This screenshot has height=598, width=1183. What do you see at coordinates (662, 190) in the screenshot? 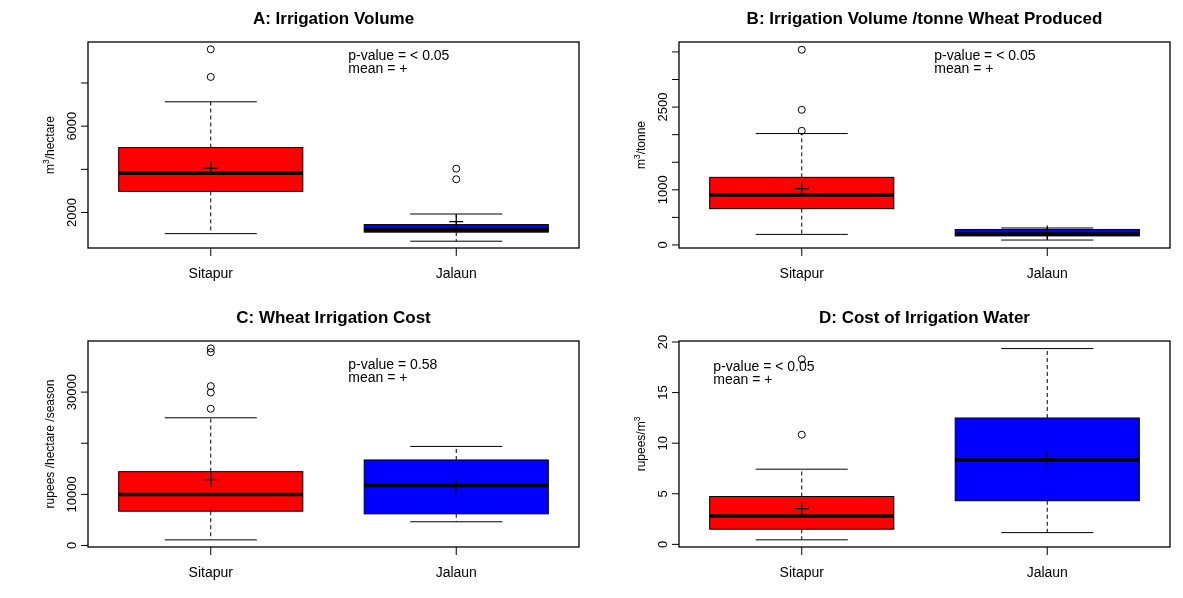
I see `y-tick-label: 1000` at bounding box center [662, 190].